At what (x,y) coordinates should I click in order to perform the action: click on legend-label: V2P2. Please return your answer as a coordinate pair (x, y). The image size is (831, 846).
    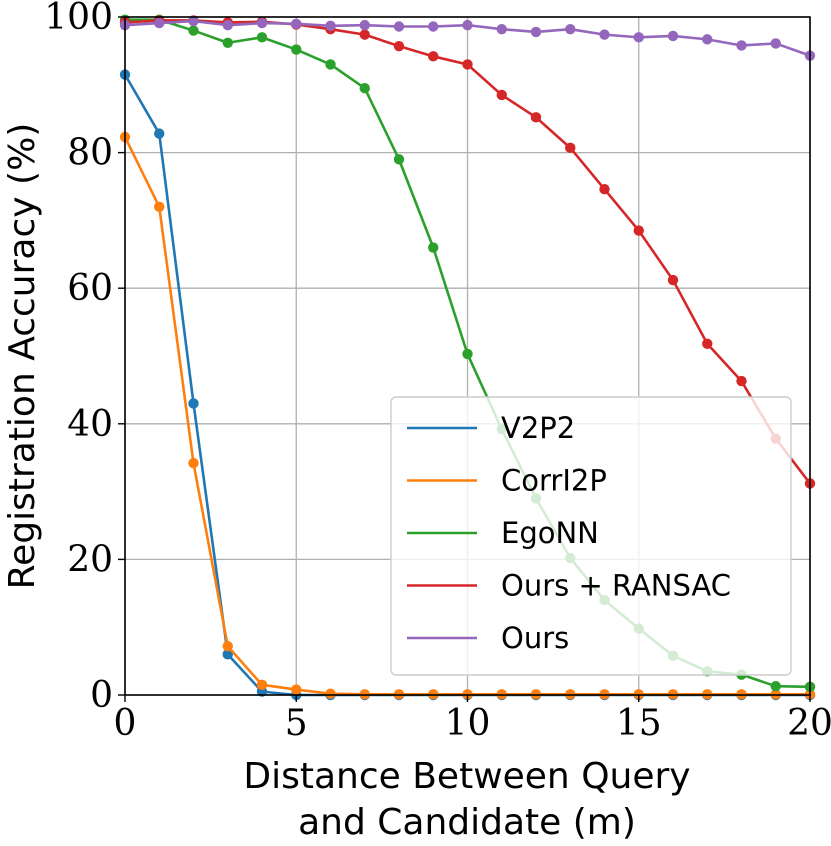
    Looking at the image, I should click on (538, 428).